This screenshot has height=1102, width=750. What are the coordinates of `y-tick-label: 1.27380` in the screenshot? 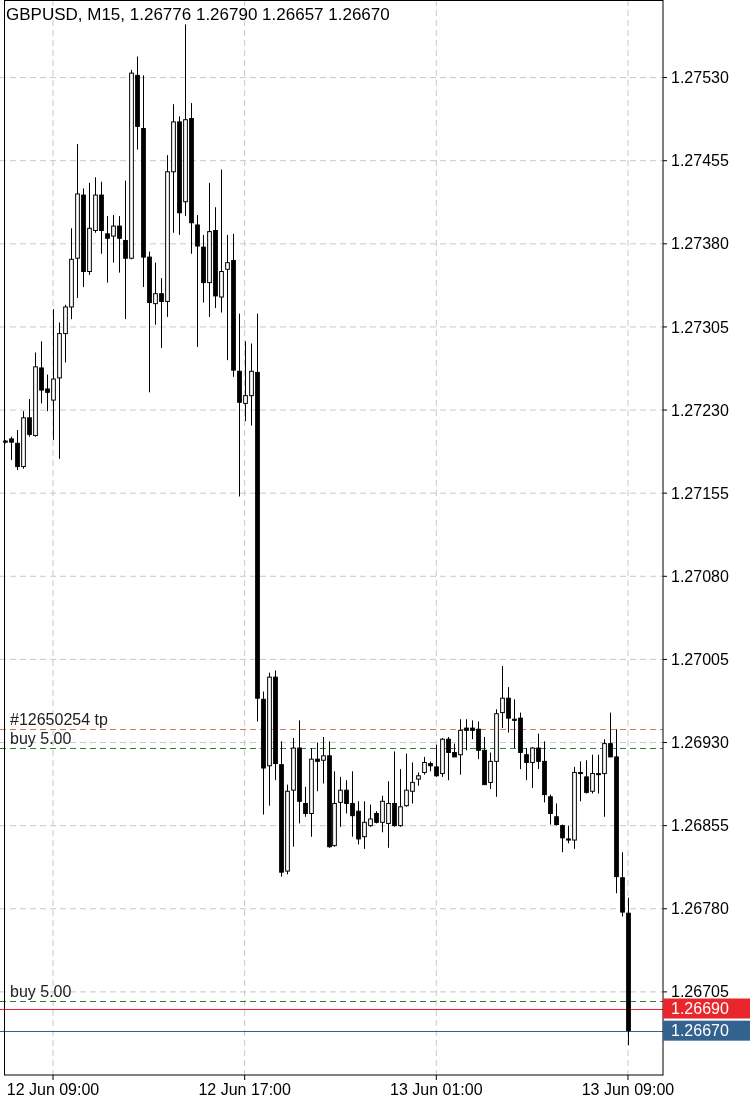 It's located at (700, 244).